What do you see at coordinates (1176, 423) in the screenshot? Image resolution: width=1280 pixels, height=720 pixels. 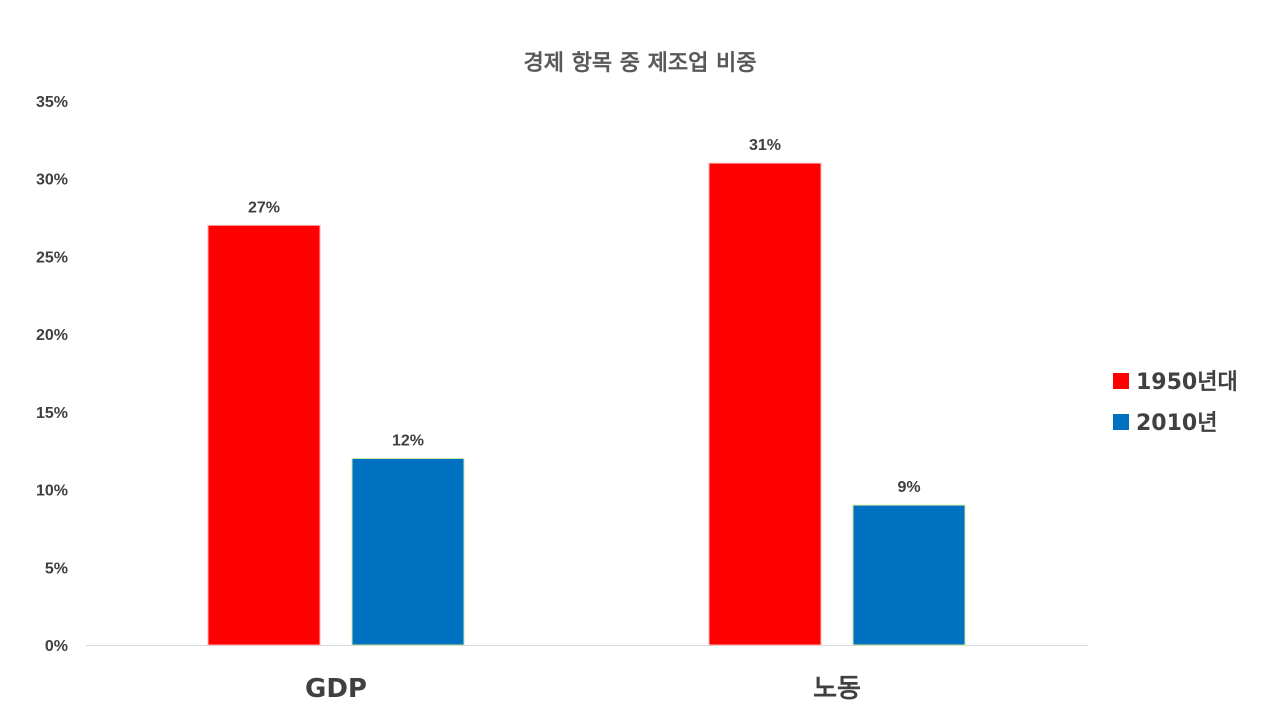 I see `legend-label: 2010년` at bounding box center [1176, 423].